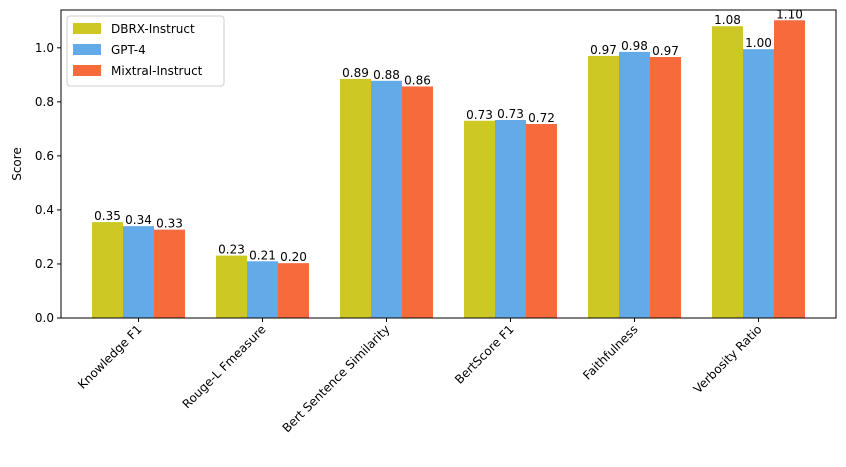  What do you see at coordinates (417, 80) in the screenshot?
I see `data-label-mixtral-instruct-bert-sentence-similarity: 0.86` at bounding box center [417, 80].